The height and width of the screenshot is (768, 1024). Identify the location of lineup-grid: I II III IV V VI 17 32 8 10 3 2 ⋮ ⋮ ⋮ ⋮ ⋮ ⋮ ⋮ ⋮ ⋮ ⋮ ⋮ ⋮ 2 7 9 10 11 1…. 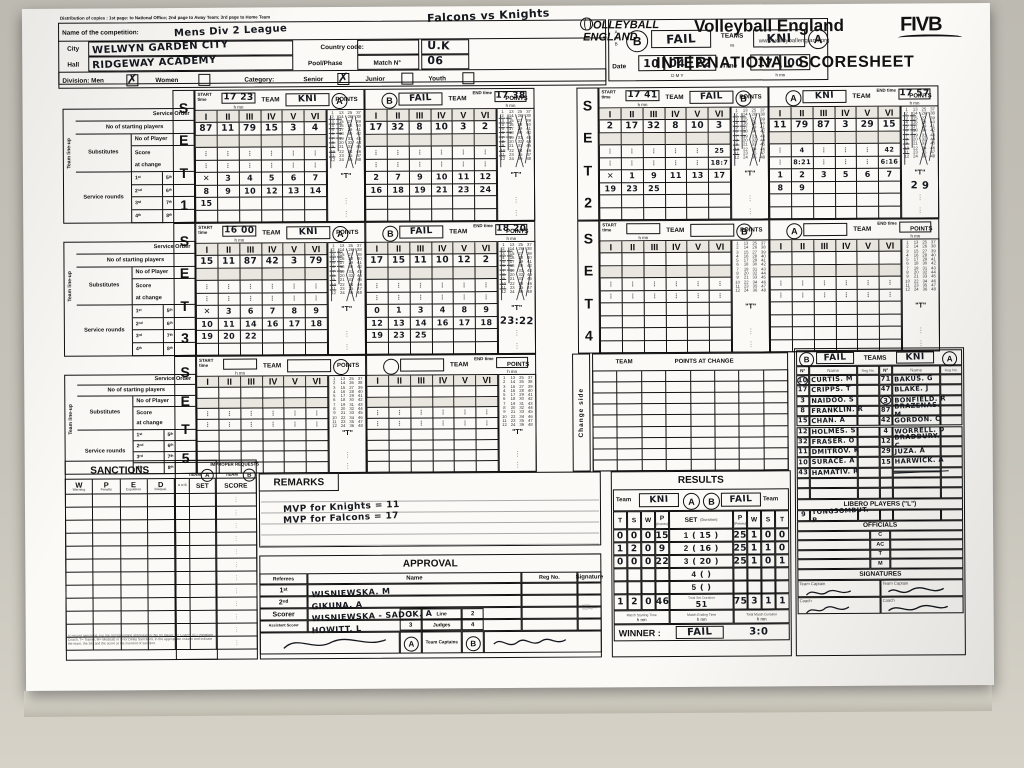
(431, 165).